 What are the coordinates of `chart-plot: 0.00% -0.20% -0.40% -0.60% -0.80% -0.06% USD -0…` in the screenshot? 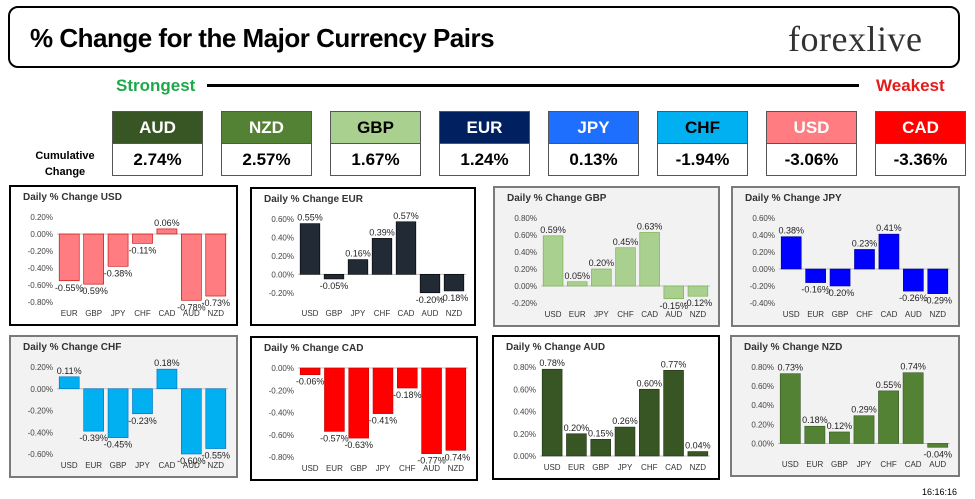 It's located at (370, 418).